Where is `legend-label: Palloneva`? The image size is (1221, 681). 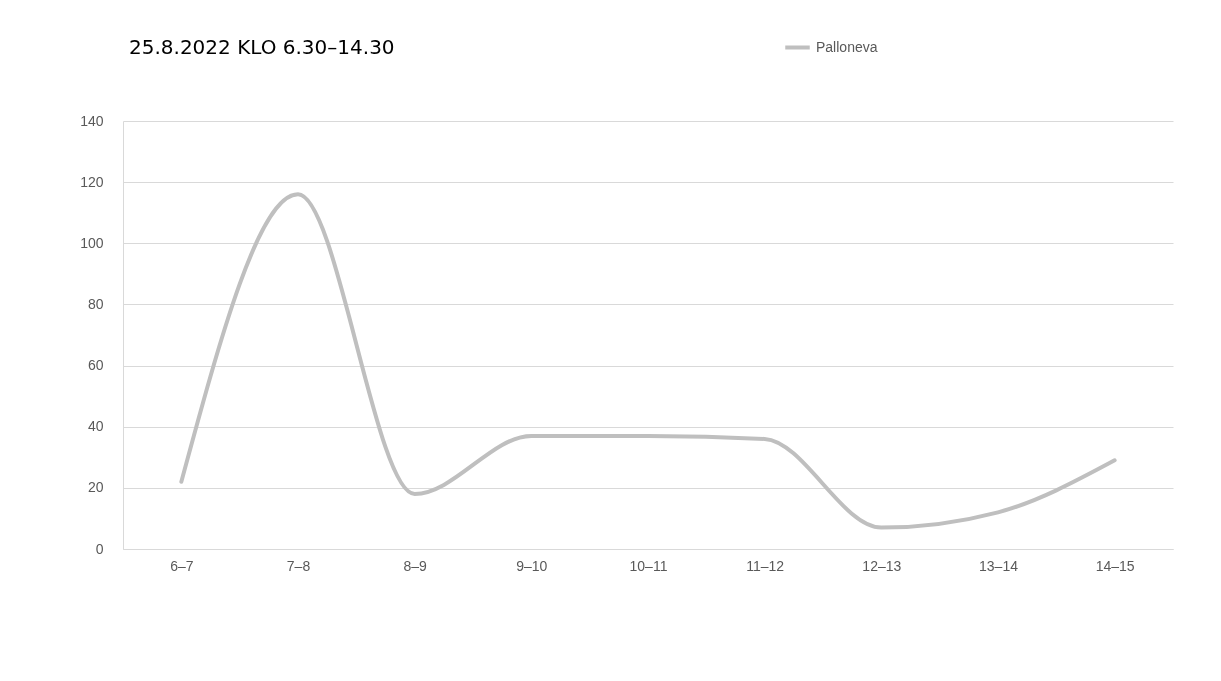 legend-label: Palloneva is located at coordinates (847, 46).